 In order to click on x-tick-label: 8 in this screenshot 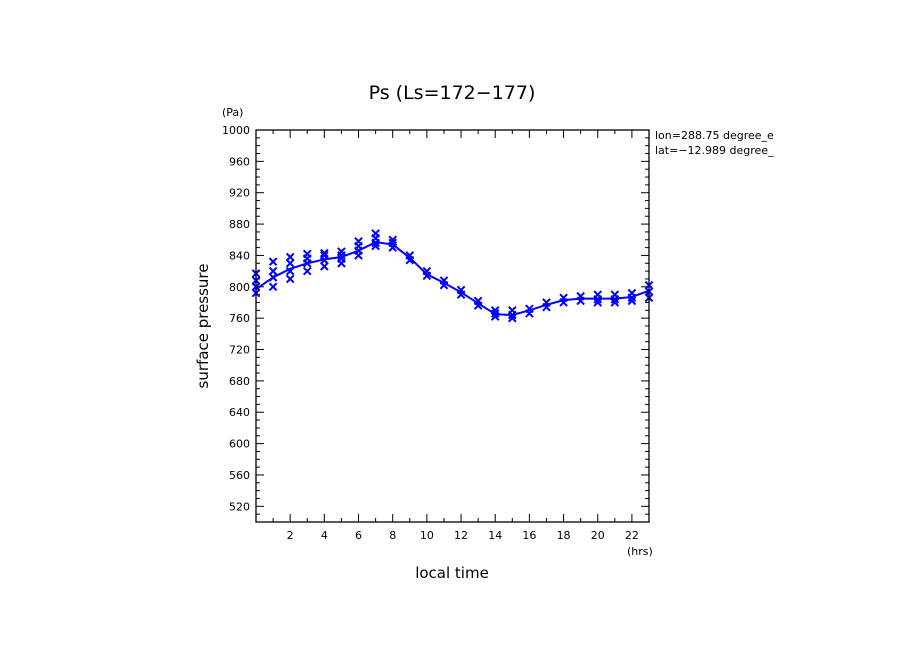, I will do `click(392, 535)`.